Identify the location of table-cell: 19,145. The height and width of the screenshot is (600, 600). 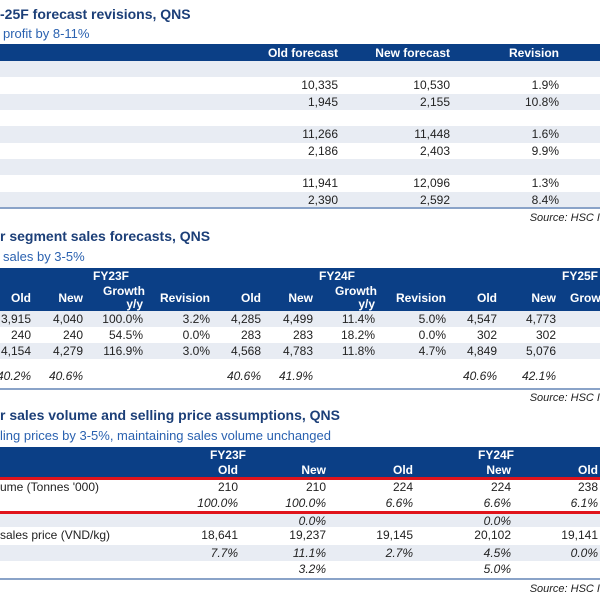
(394, 535).